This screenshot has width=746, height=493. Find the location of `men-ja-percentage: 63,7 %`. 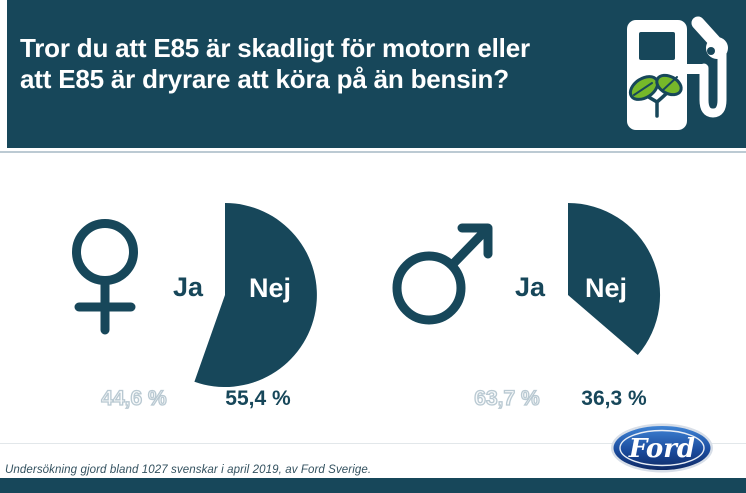

men-ja-percentage: 63,7 % is located at coordinates (507, 398).